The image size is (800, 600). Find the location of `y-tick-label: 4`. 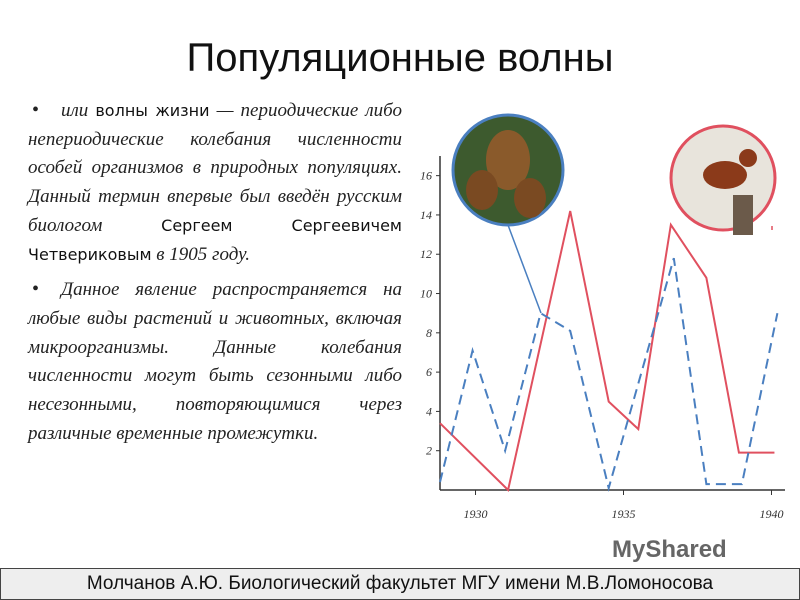

y-tick-label: 4 is located at coordinates (429, 411).